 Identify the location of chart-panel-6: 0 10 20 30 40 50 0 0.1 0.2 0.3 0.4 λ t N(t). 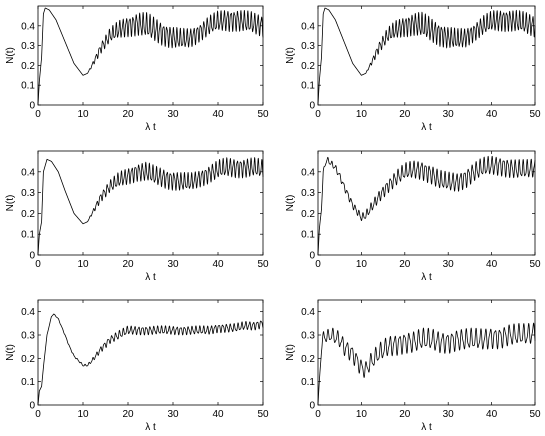
(413, 366).